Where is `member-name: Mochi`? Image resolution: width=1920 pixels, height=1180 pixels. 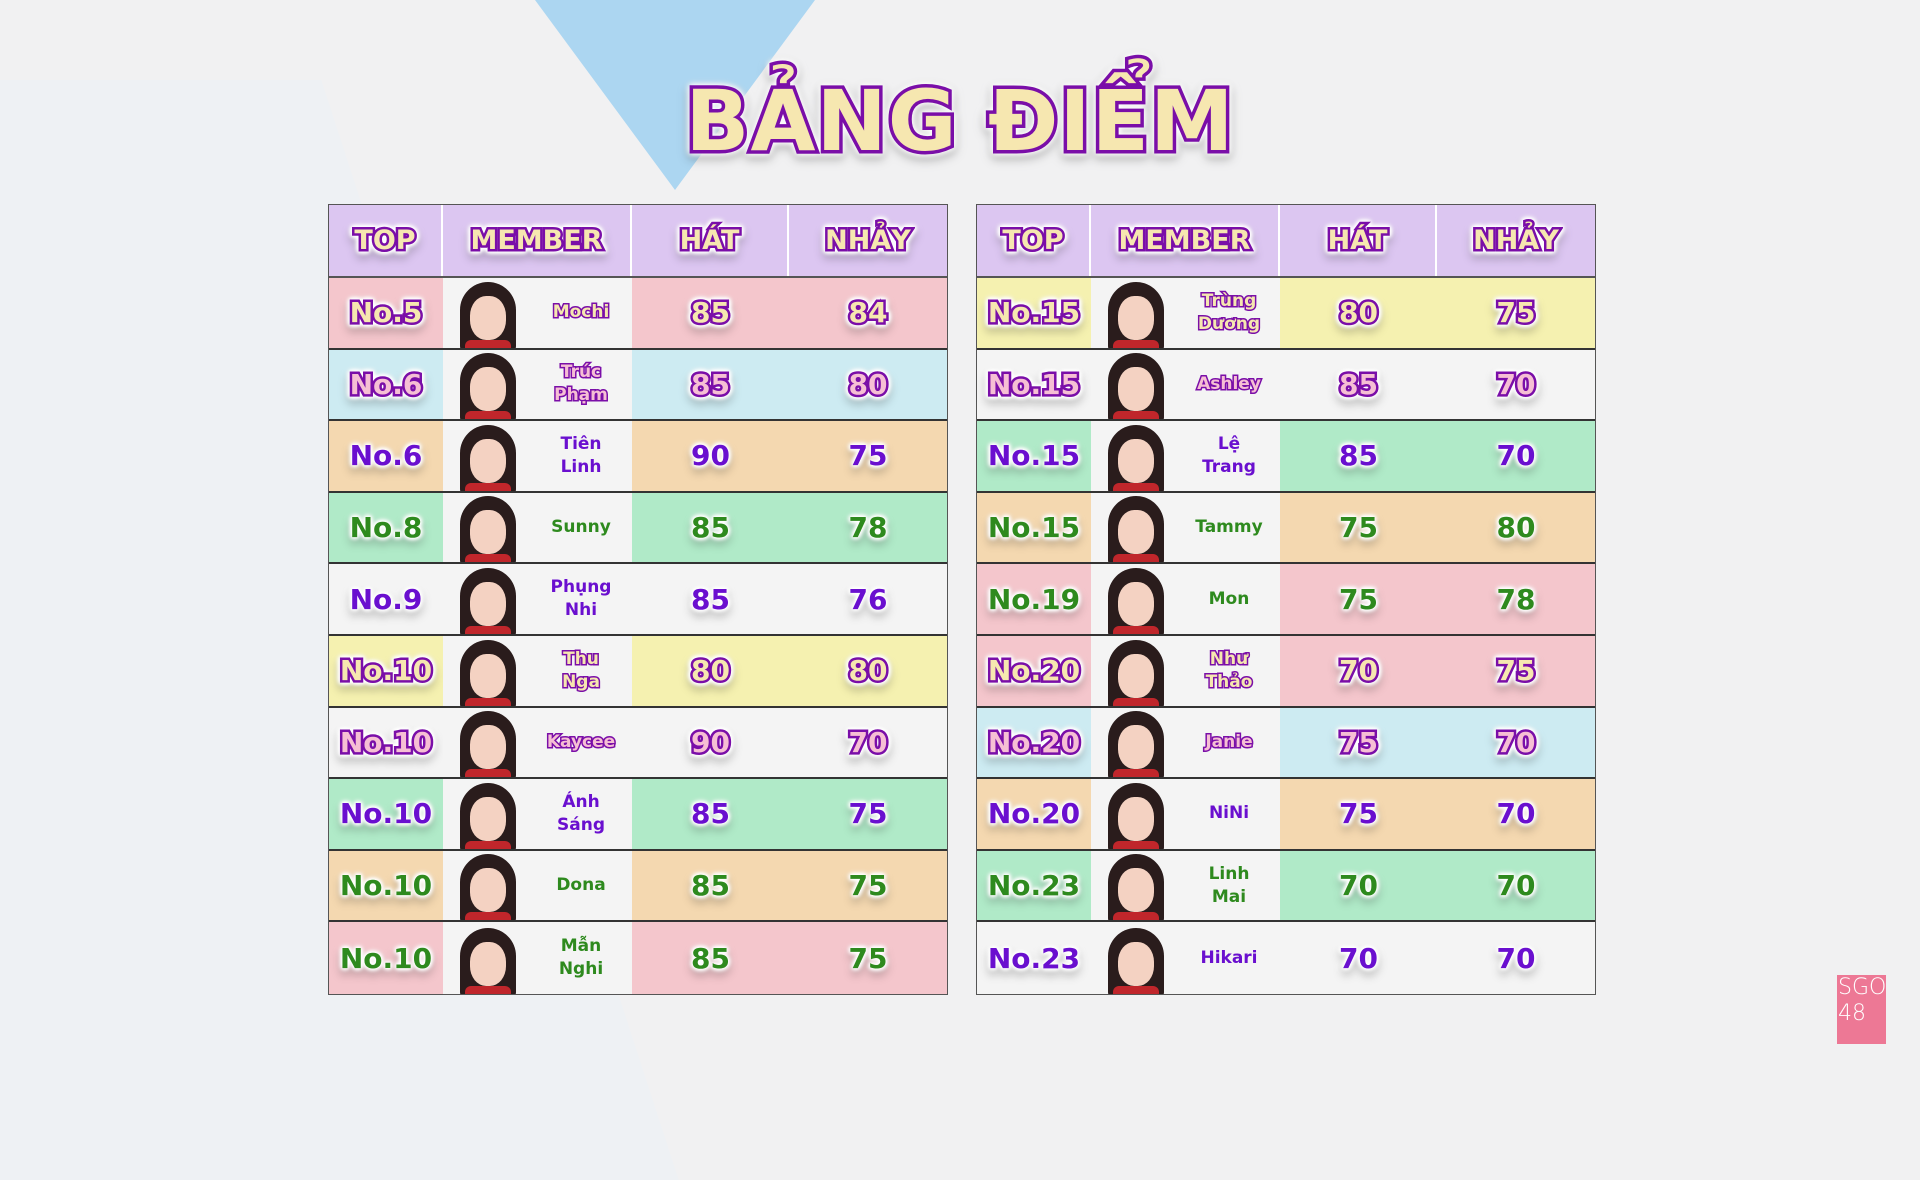
member-name: Mochi is located at coordinates (581, 312).